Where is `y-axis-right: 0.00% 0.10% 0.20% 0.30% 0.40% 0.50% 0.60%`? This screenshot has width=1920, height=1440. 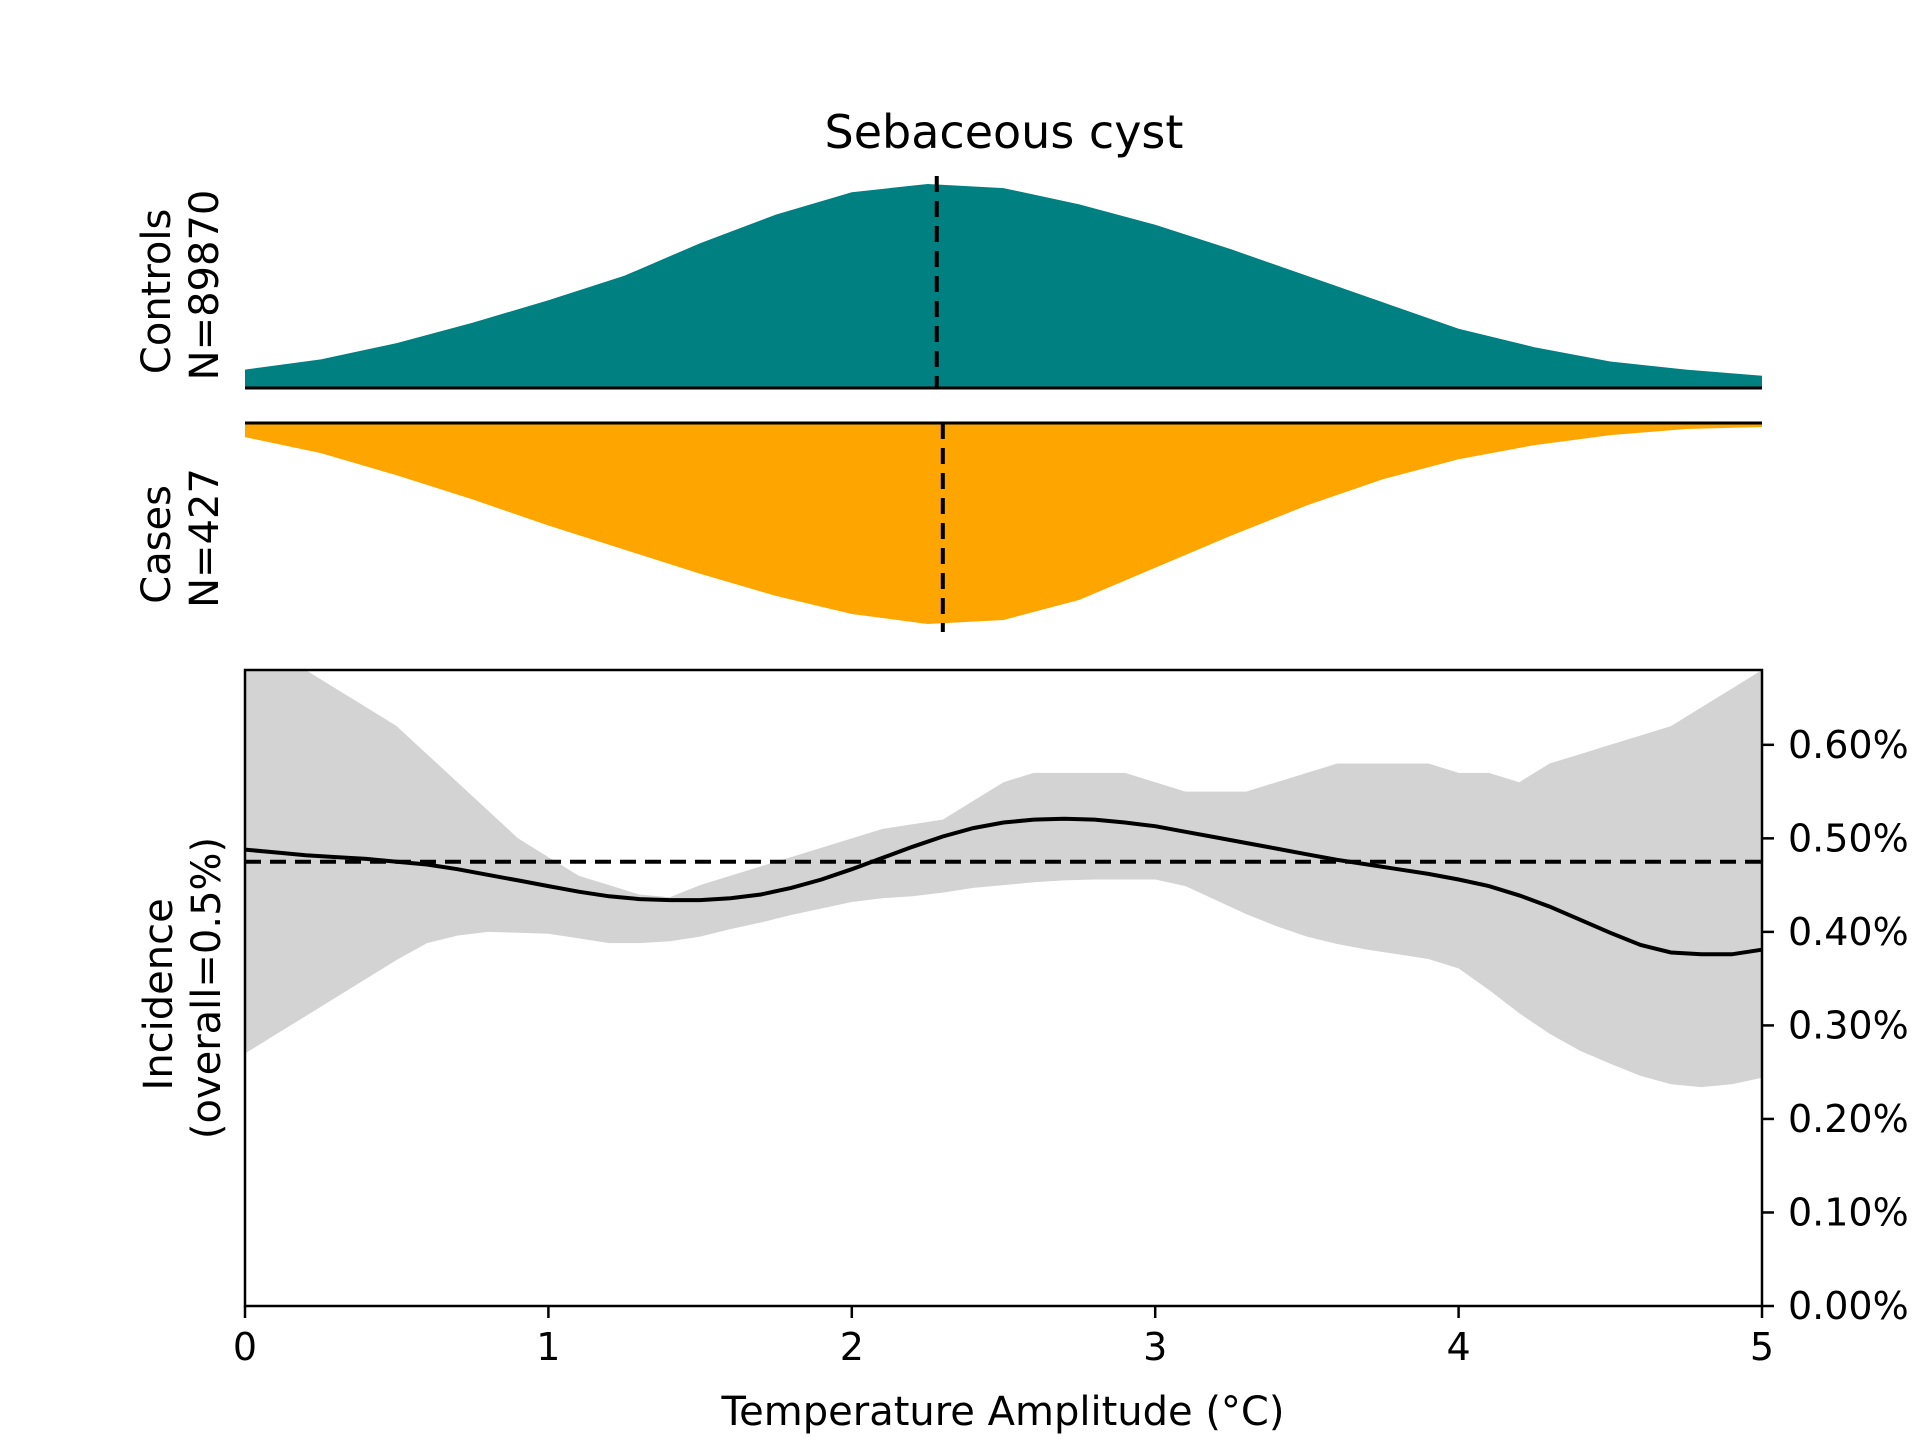
y-axis-right: 0.00% 0.10% 0.20% 0.30% 0.40% 0.50% 0.60% is located at coordinates (1835, 1025).